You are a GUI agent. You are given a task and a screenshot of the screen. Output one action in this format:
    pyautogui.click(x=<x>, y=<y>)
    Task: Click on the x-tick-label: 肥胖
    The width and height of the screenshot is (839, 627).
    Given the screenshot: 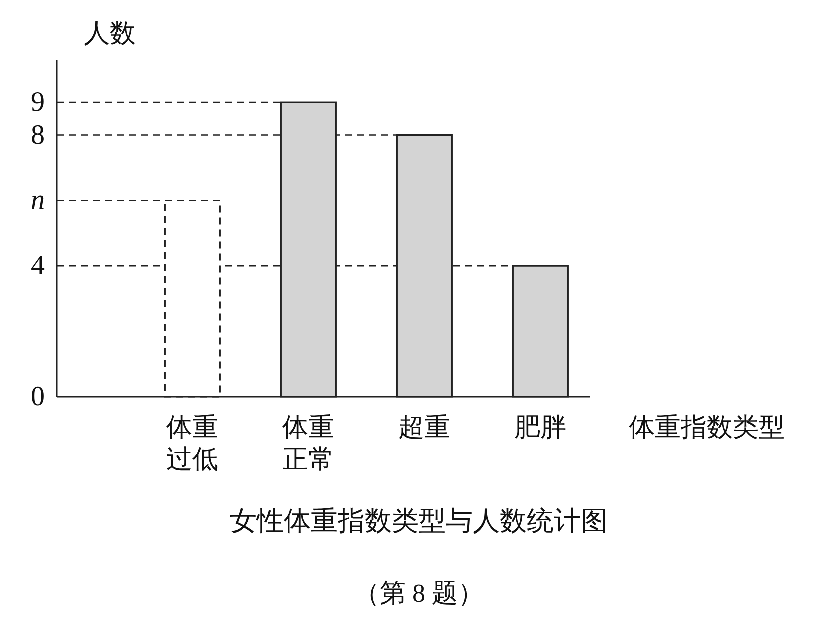 What is the action you would take?
    pyautogui.click(x=540, y=427)
    